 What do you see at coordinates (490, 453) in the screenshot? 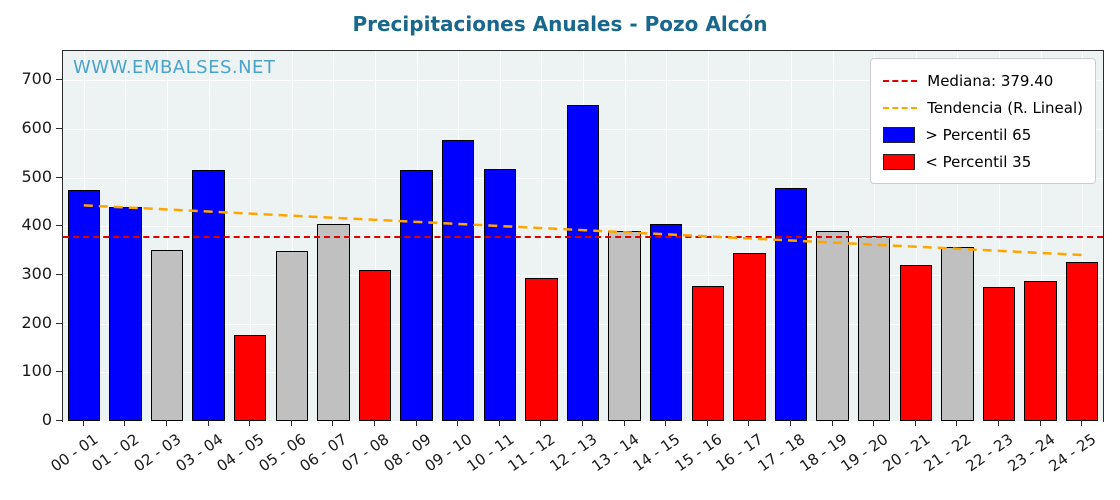
I see `xtick-label: 10 - 11` at bounding box center [490, 453].